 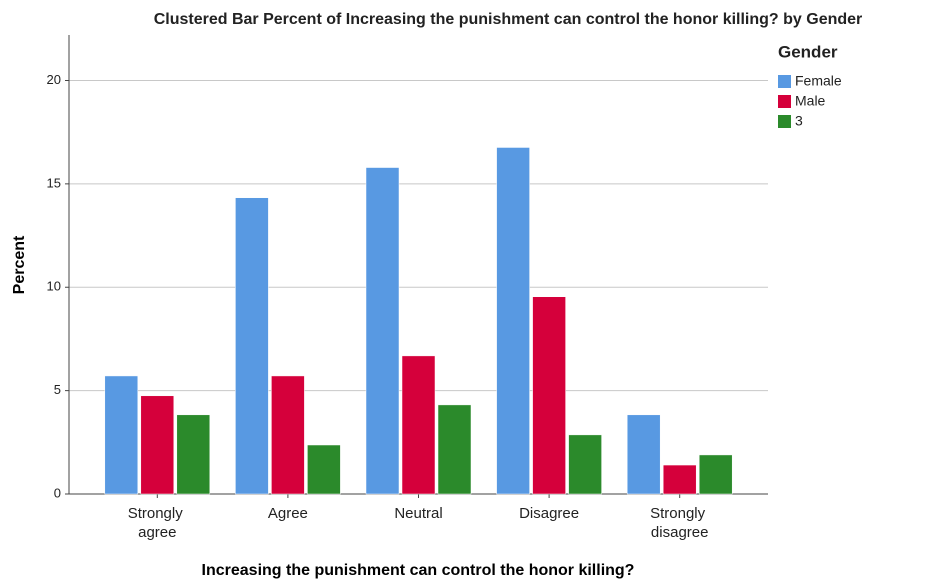 I want to click on y-axis-title: Percent, so click(x=19, y=264).